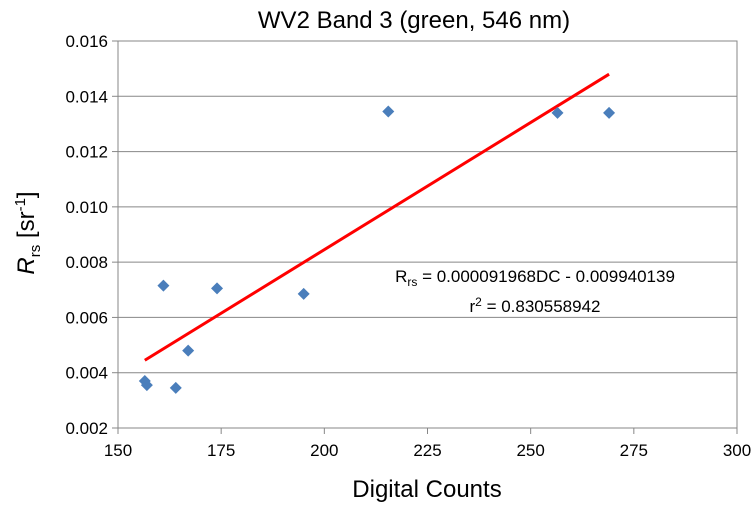 The image size is (753, 508). Describe the element at coordinates (91, 235) in the screenshot. I see `y-axis: 0.002 0.004 0.006 0.008 0.010 0.012 0.014 0.016` at that location.